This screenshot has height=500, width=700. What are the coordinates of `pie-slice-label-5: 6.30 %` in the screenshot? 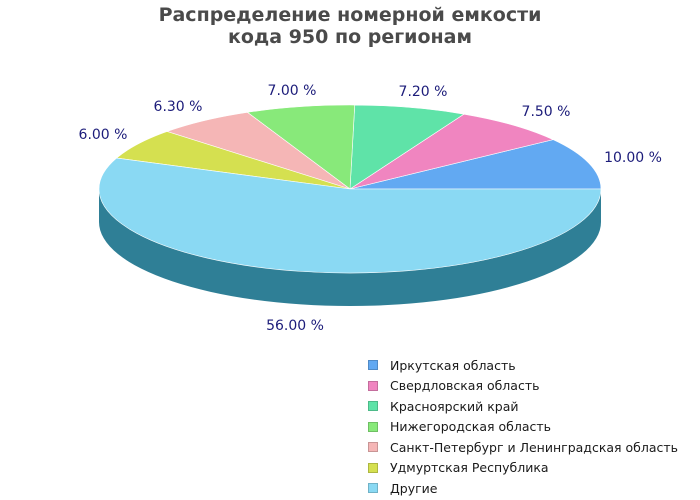 It's located at (178, 107).